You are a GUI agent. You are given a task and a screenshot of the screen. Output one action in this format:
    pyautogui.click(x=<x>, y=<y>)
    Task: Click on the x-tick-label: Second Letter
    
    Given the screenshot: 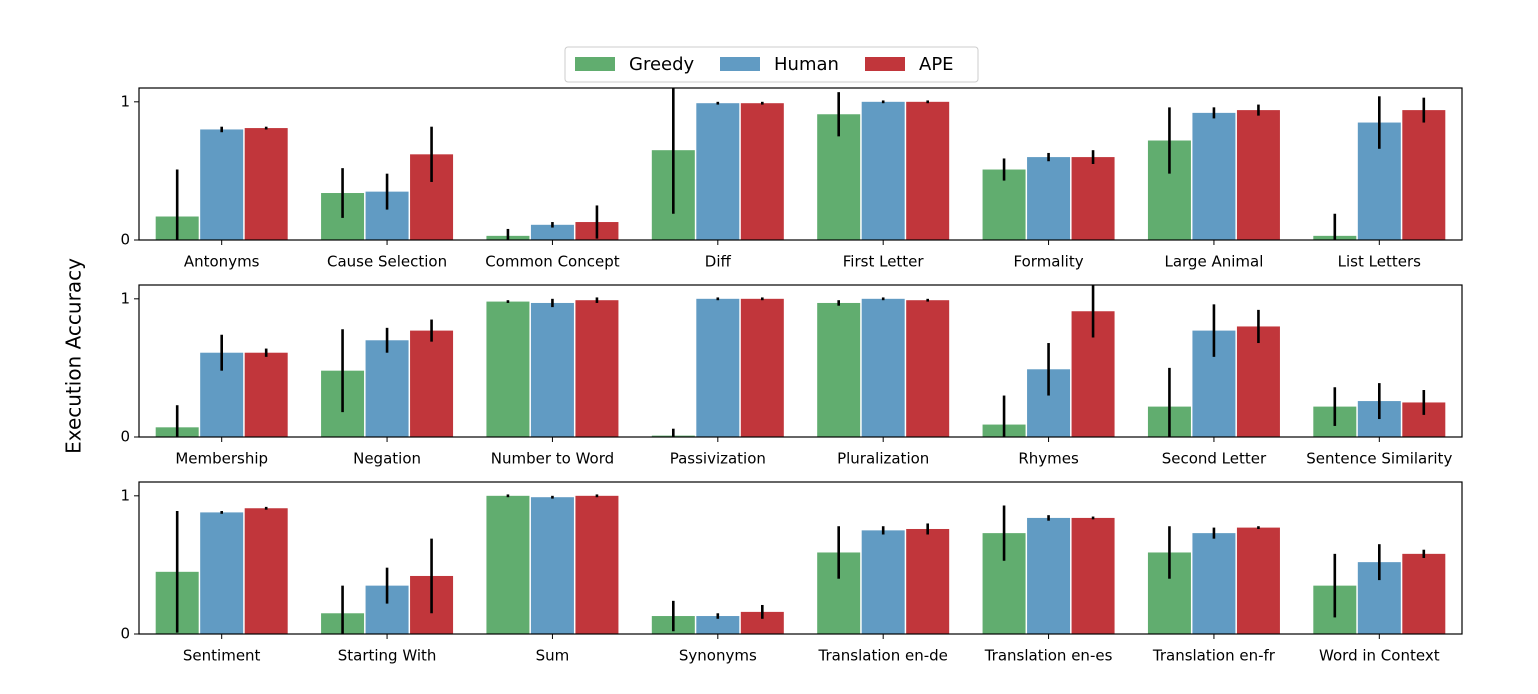 What is the action you would take?
    pyautogui.click(x=1214, y=459)
    